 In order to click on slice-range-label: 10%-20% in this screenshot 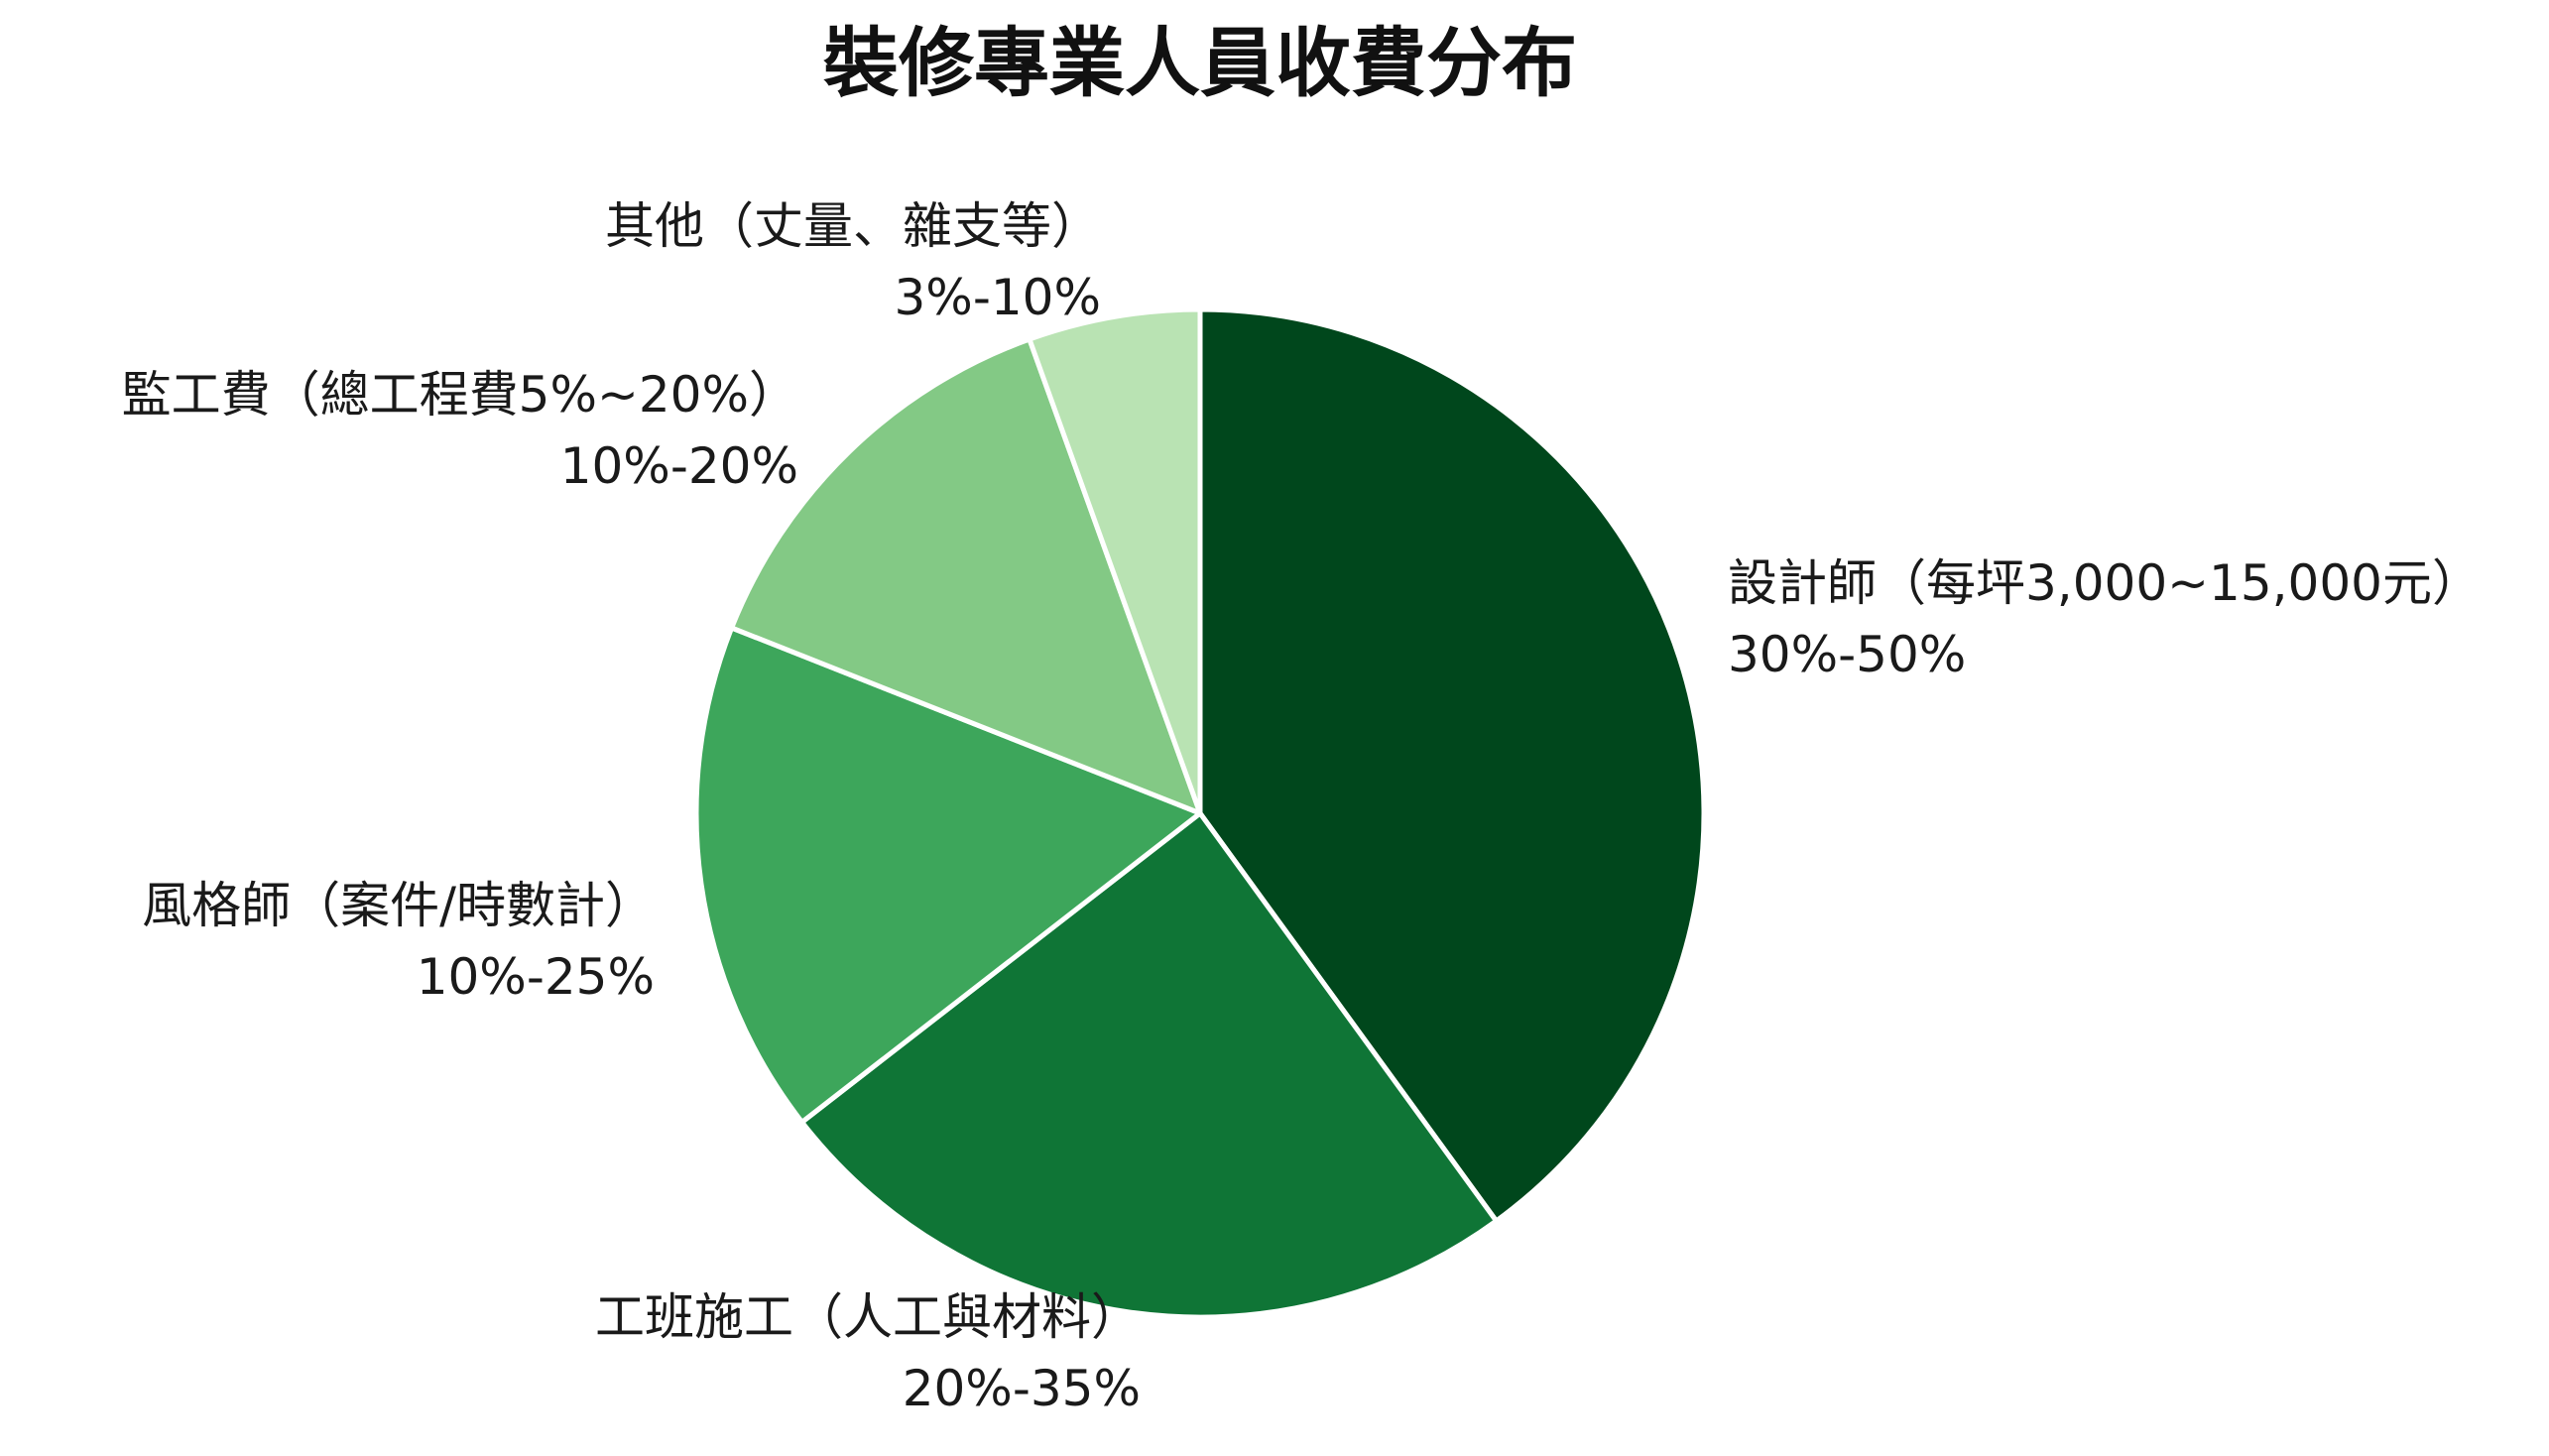, I will do `click(679, 466)`.